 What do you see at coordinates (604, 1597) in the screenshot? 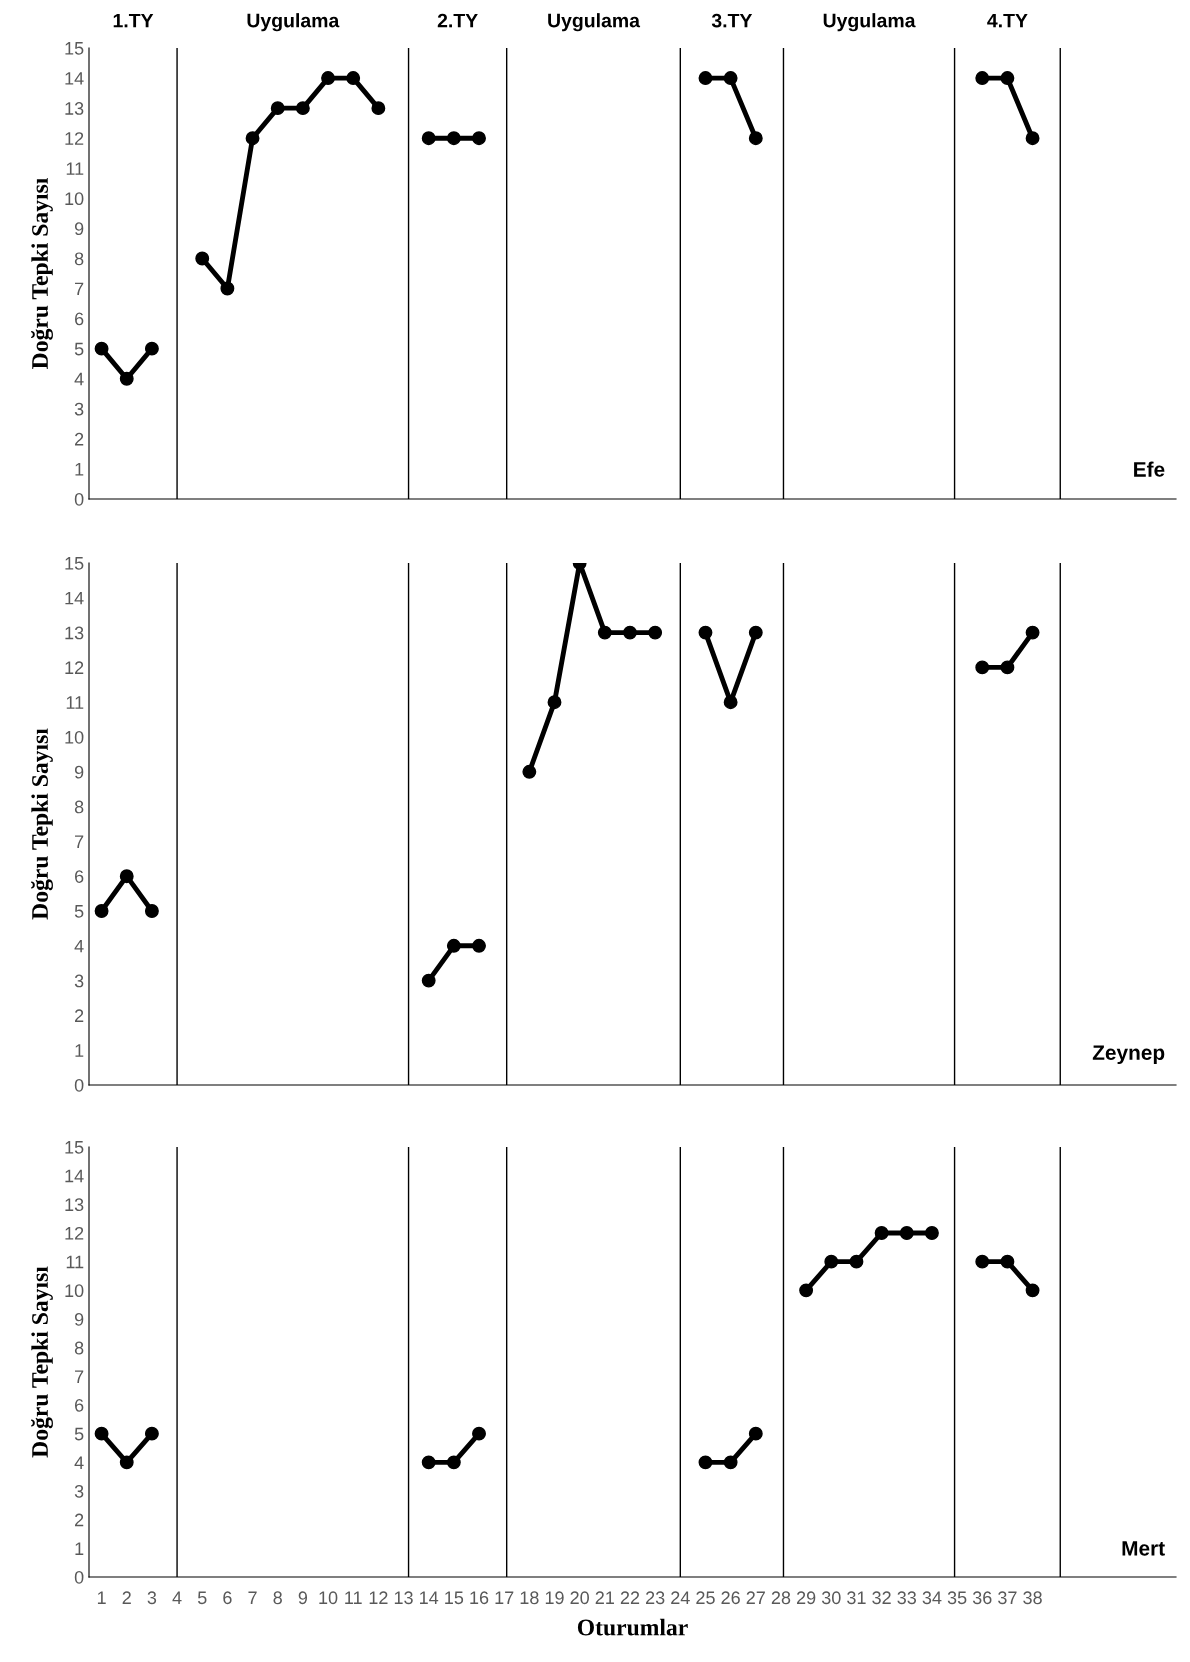
I see `x-tick-label: 21` at bounding box center [604, 1597].